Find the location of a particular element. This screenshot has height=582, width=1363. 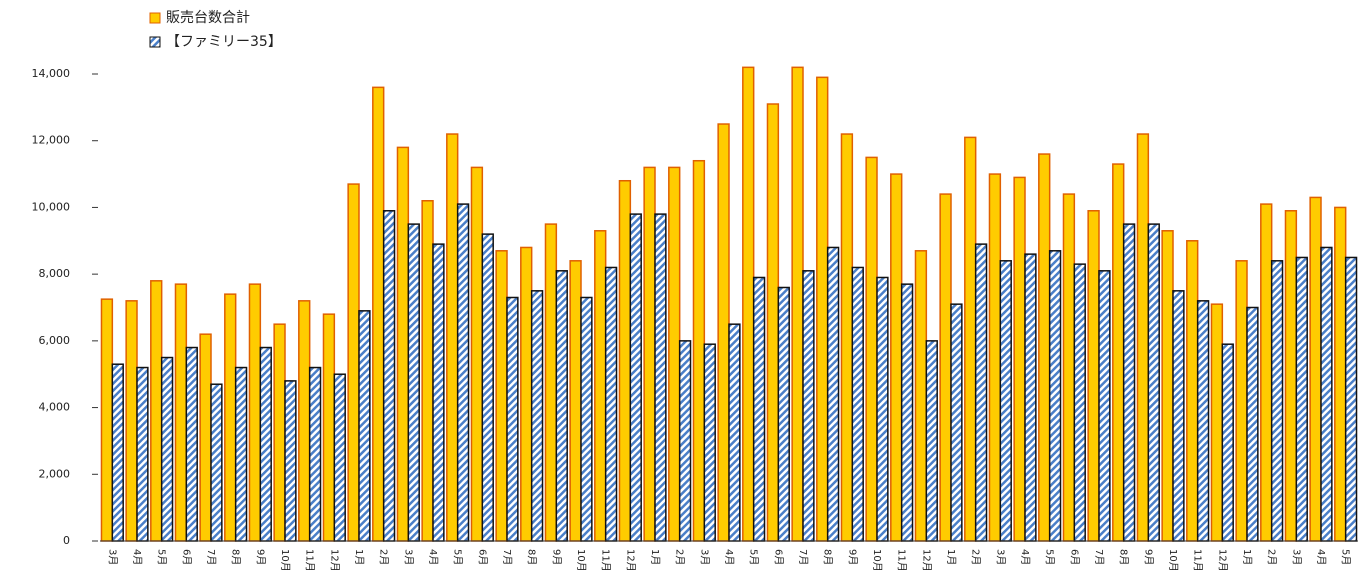

y-tick-label: 8,000 is located at coordinates (55, 273).